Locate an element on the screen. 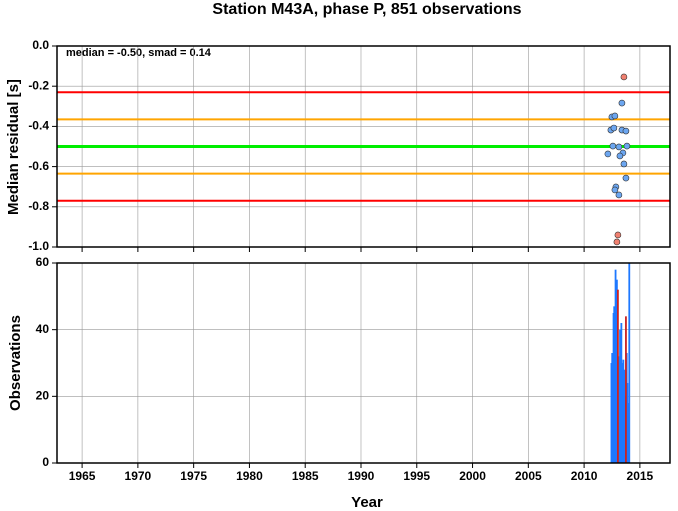 Image resolution: width=678 pixels, height=511 pixels. x-axis-label: Year is located at coordinates (367, 502).